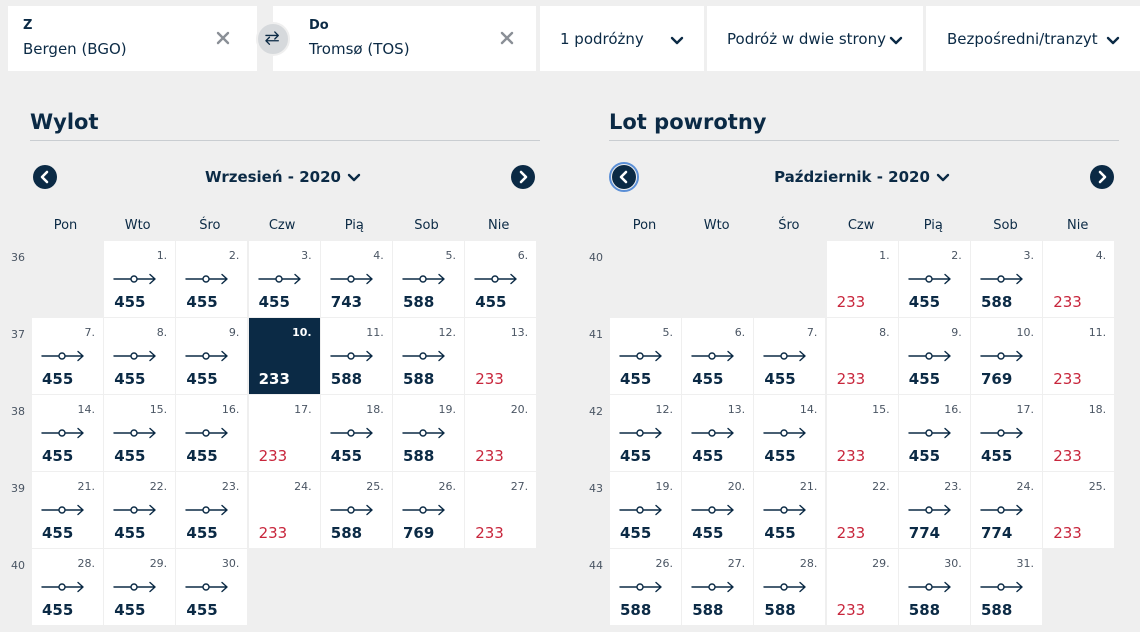 The height and width of the screenshot is (632, 1140). I want to click on day-cell: 30. 455, so click(212, 587).